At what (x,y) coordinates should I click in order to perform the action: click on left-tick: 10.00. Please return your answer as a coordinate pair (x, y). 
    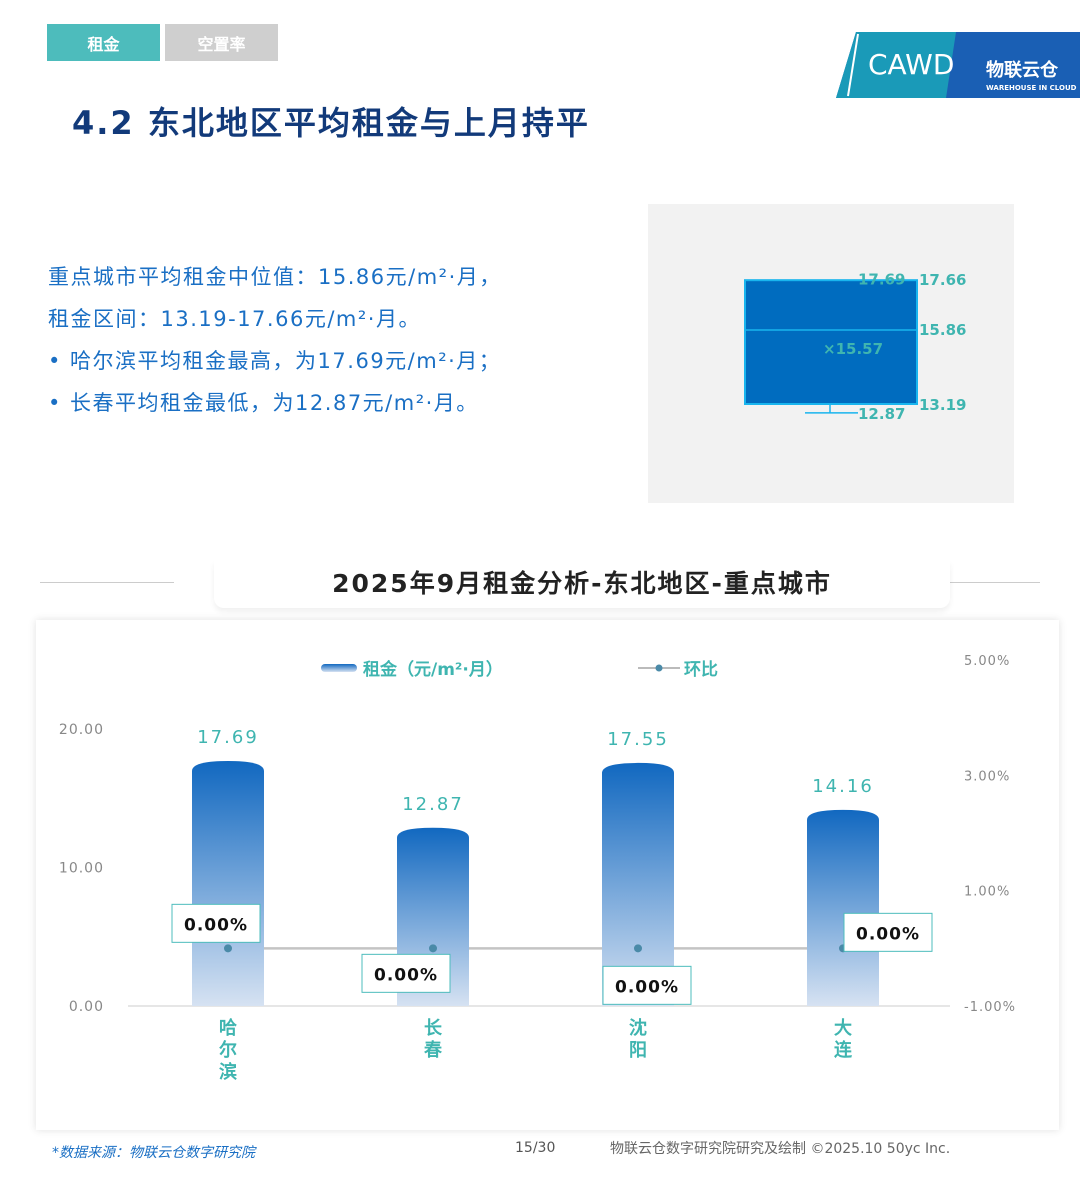
    Looking at the image, I should click on (81, 869).